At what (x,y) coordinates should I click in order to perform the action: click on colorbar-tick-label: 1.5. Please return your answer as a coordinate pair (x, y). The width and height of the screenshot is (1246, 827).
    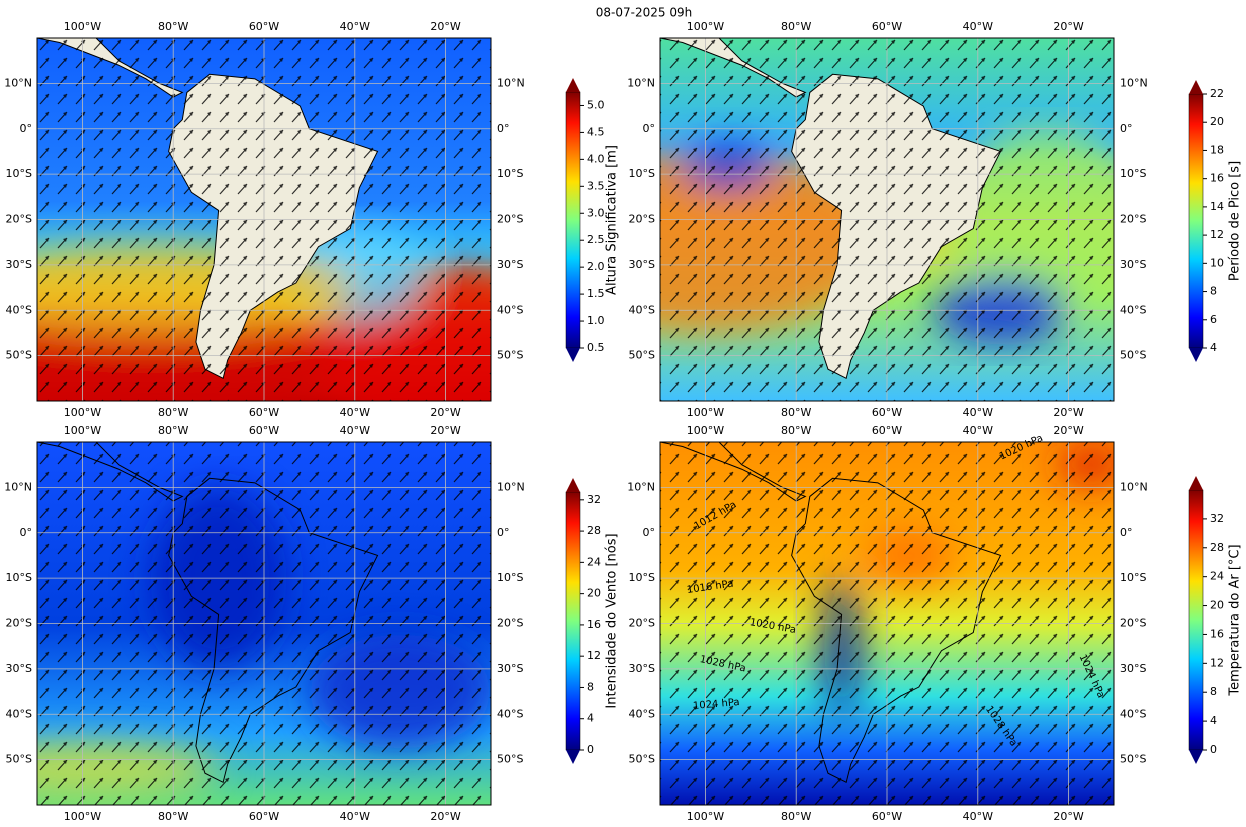
    Looking at the image, I should click on (596, 293).